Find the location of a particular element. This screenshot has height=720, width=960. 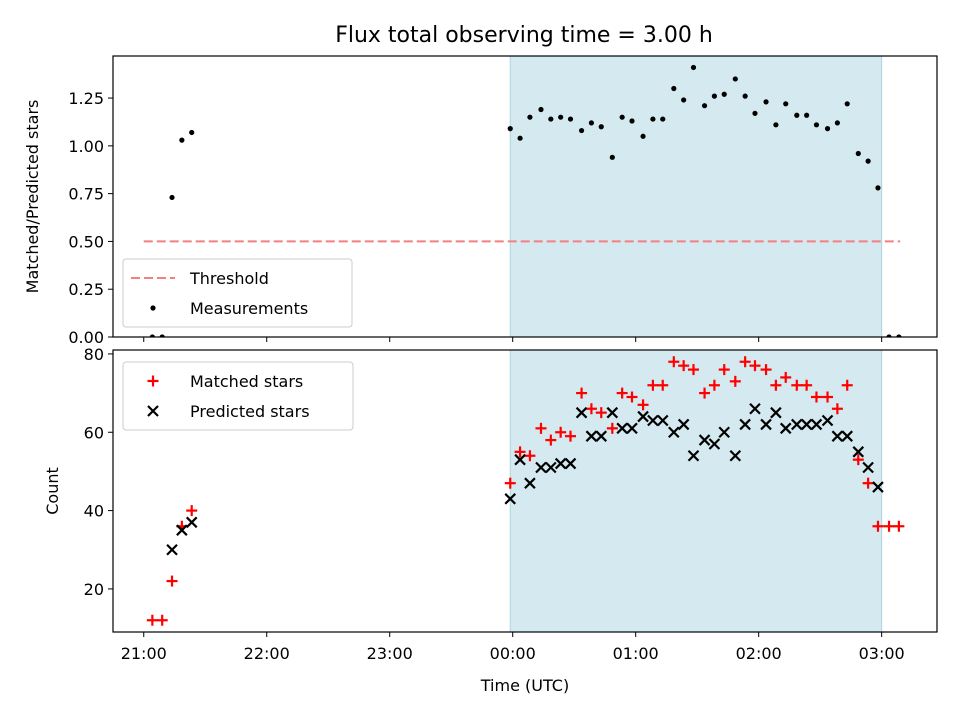

legend-predicted-marker is located at coordinates (153, 411).